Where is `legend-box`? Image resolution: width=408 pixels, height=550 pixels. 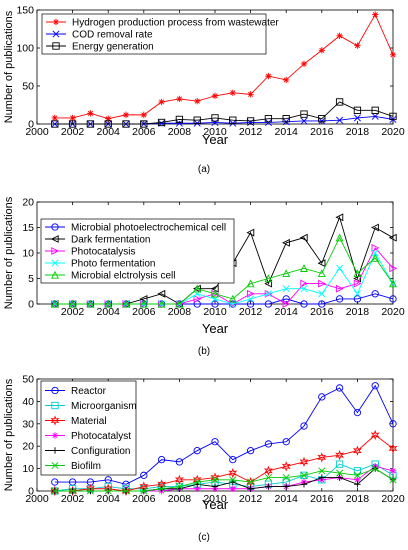 legend-box is located at coordinates (137, 251).